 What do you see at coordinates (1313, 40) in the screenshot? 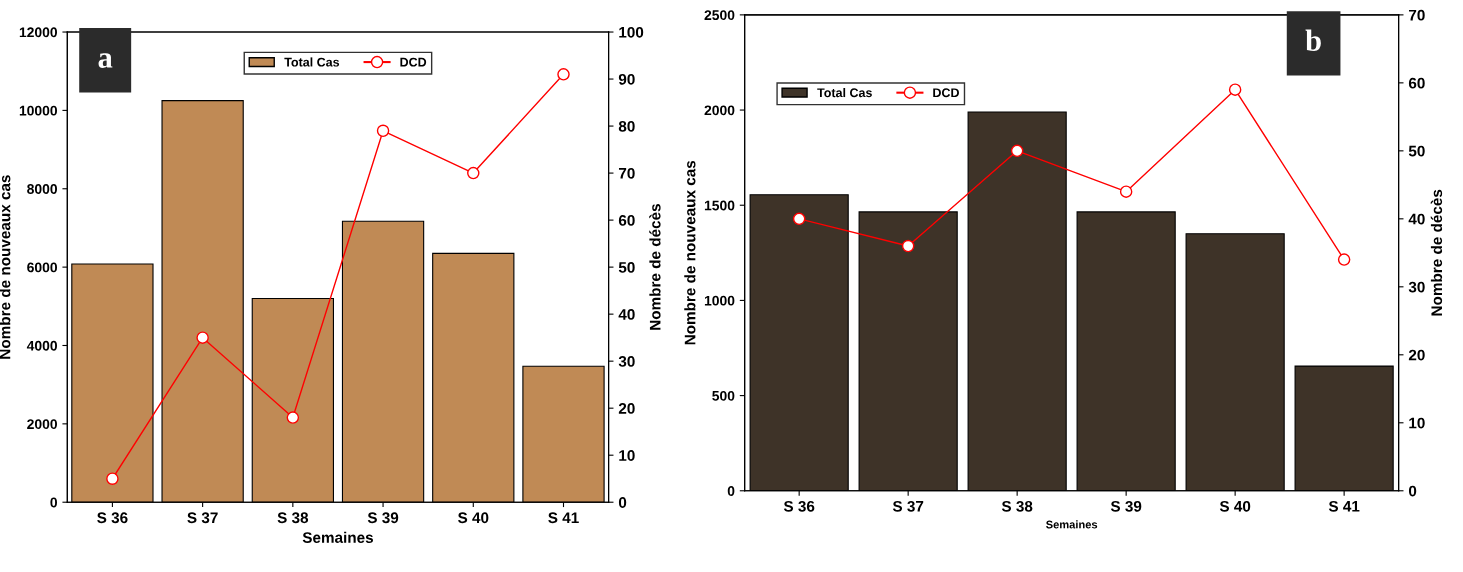
I see `annotation: b` at bounding box center [1313, 40].